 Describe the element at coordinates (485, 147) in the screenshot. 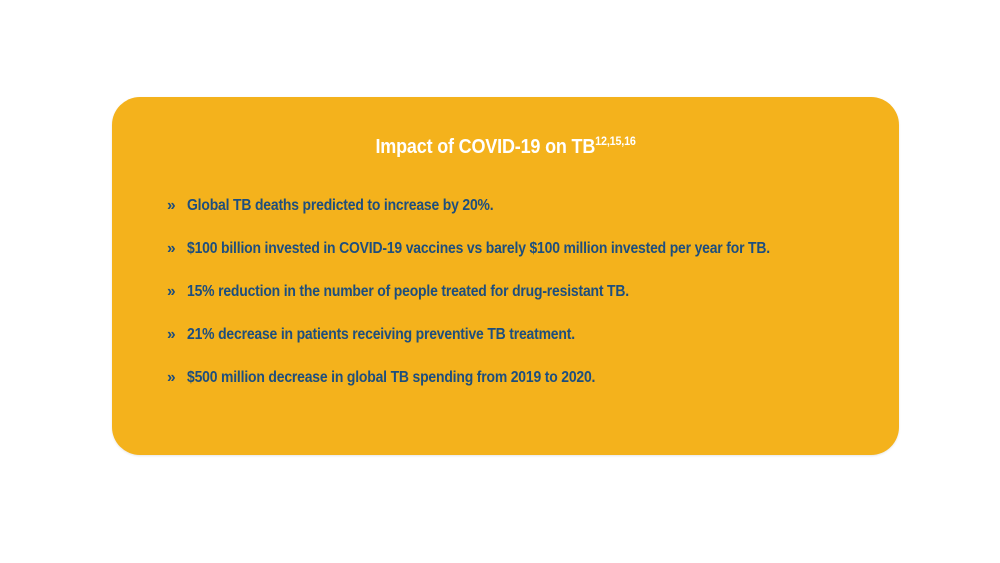

I see `card-title-text: Impact of COVID-19 on TB` at that location.